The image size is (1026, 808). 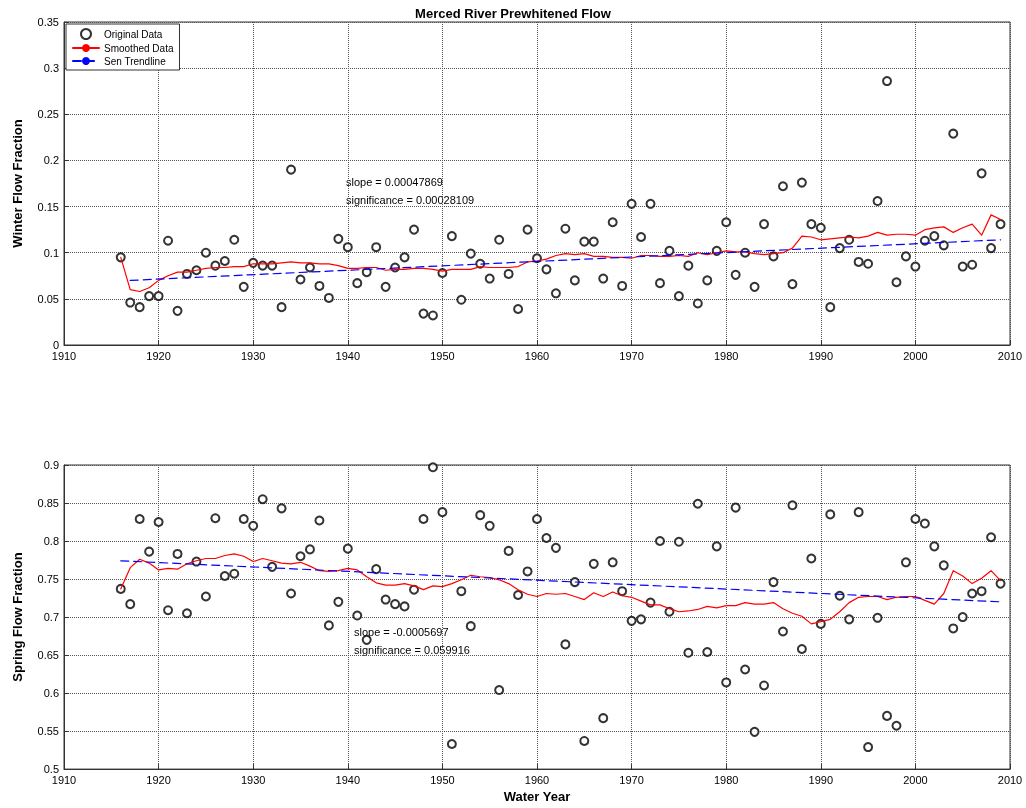 What do you see at coordinates (51, 541) in the screenshot?
I see `y-tick-label: 0.8` at bounding box center [51, 541].